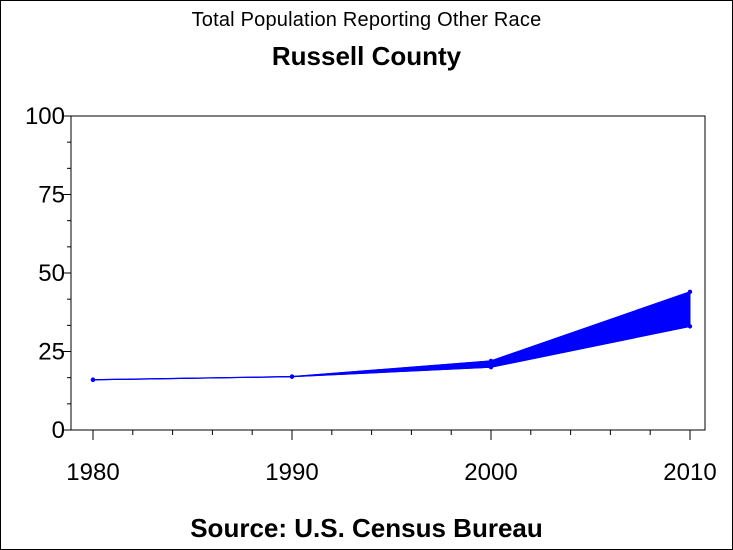 This screenshot has width=733, height=550. I want to click on x-tick-label: 2000, so click(490, 472).